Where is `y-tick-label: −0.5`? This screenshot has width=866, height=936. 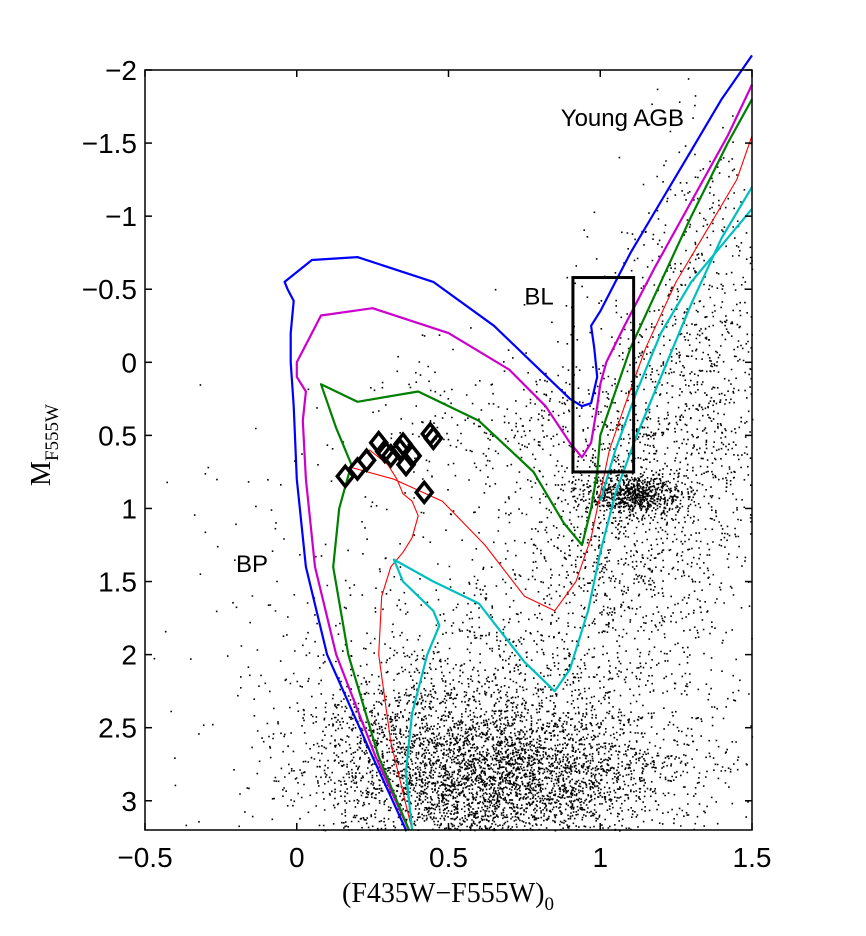 y-tick-label: −0.5 is located at coordinates (109, 289).